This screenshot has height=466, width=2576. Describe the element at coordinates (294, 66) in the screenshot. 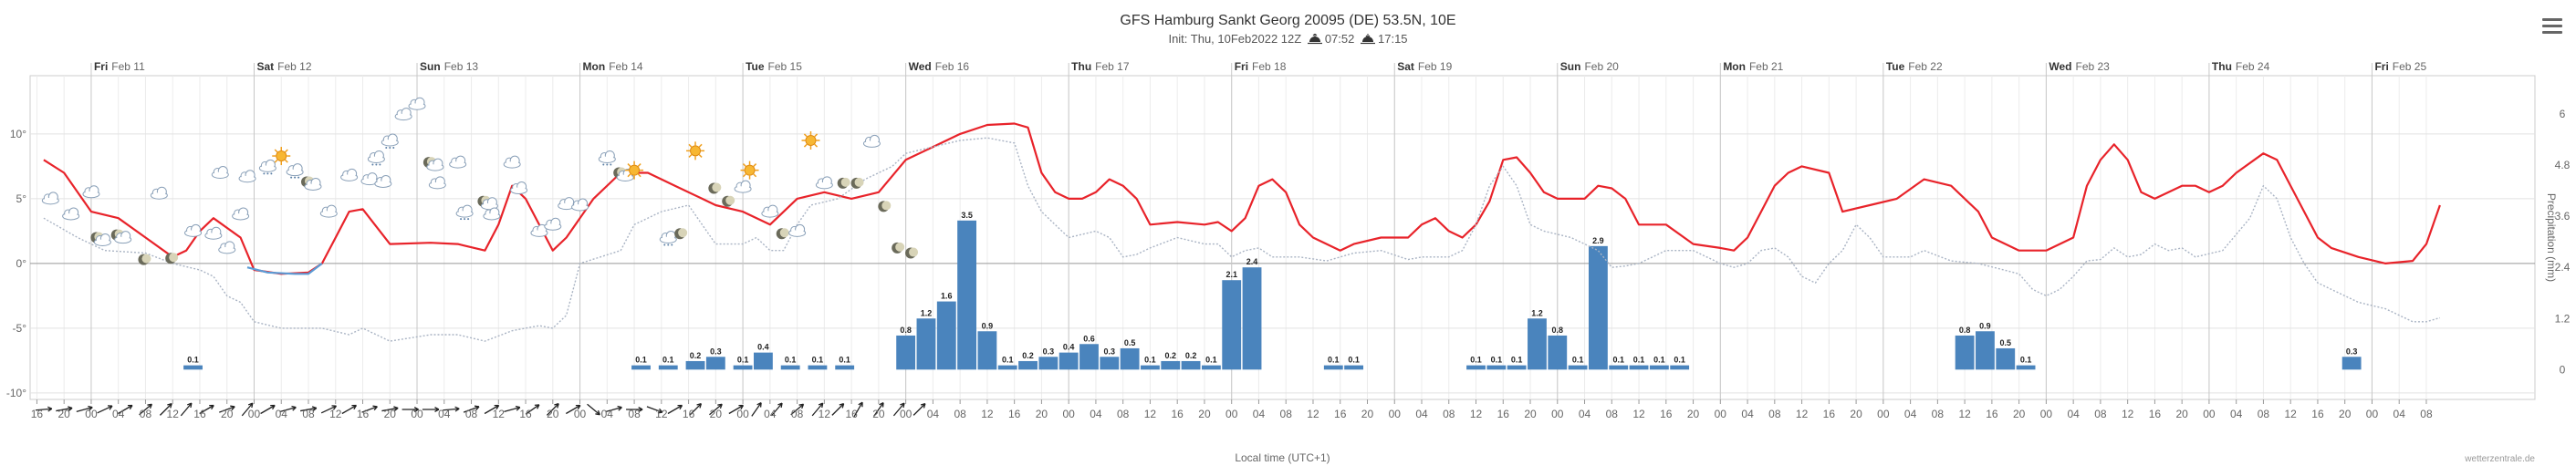

I see `day-date-label: Feb 12` at that location.